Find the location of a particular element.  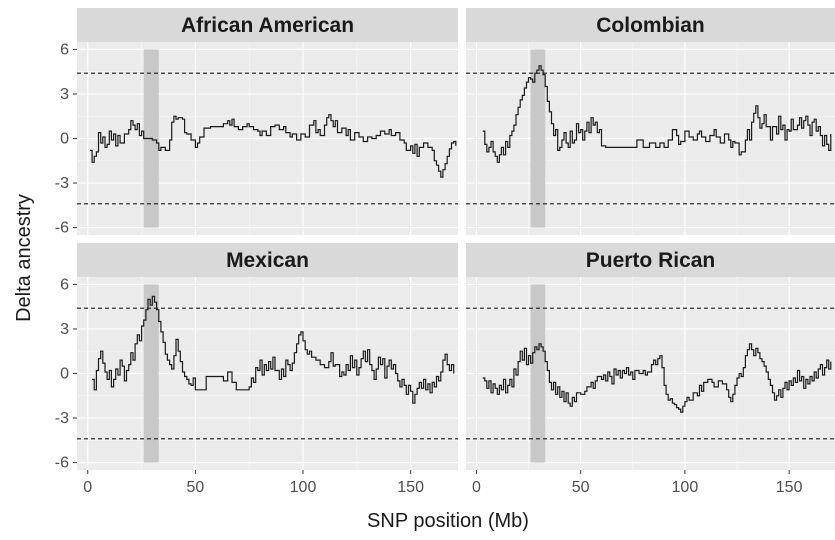

strip-african-american is located at coordinates (267, 25).